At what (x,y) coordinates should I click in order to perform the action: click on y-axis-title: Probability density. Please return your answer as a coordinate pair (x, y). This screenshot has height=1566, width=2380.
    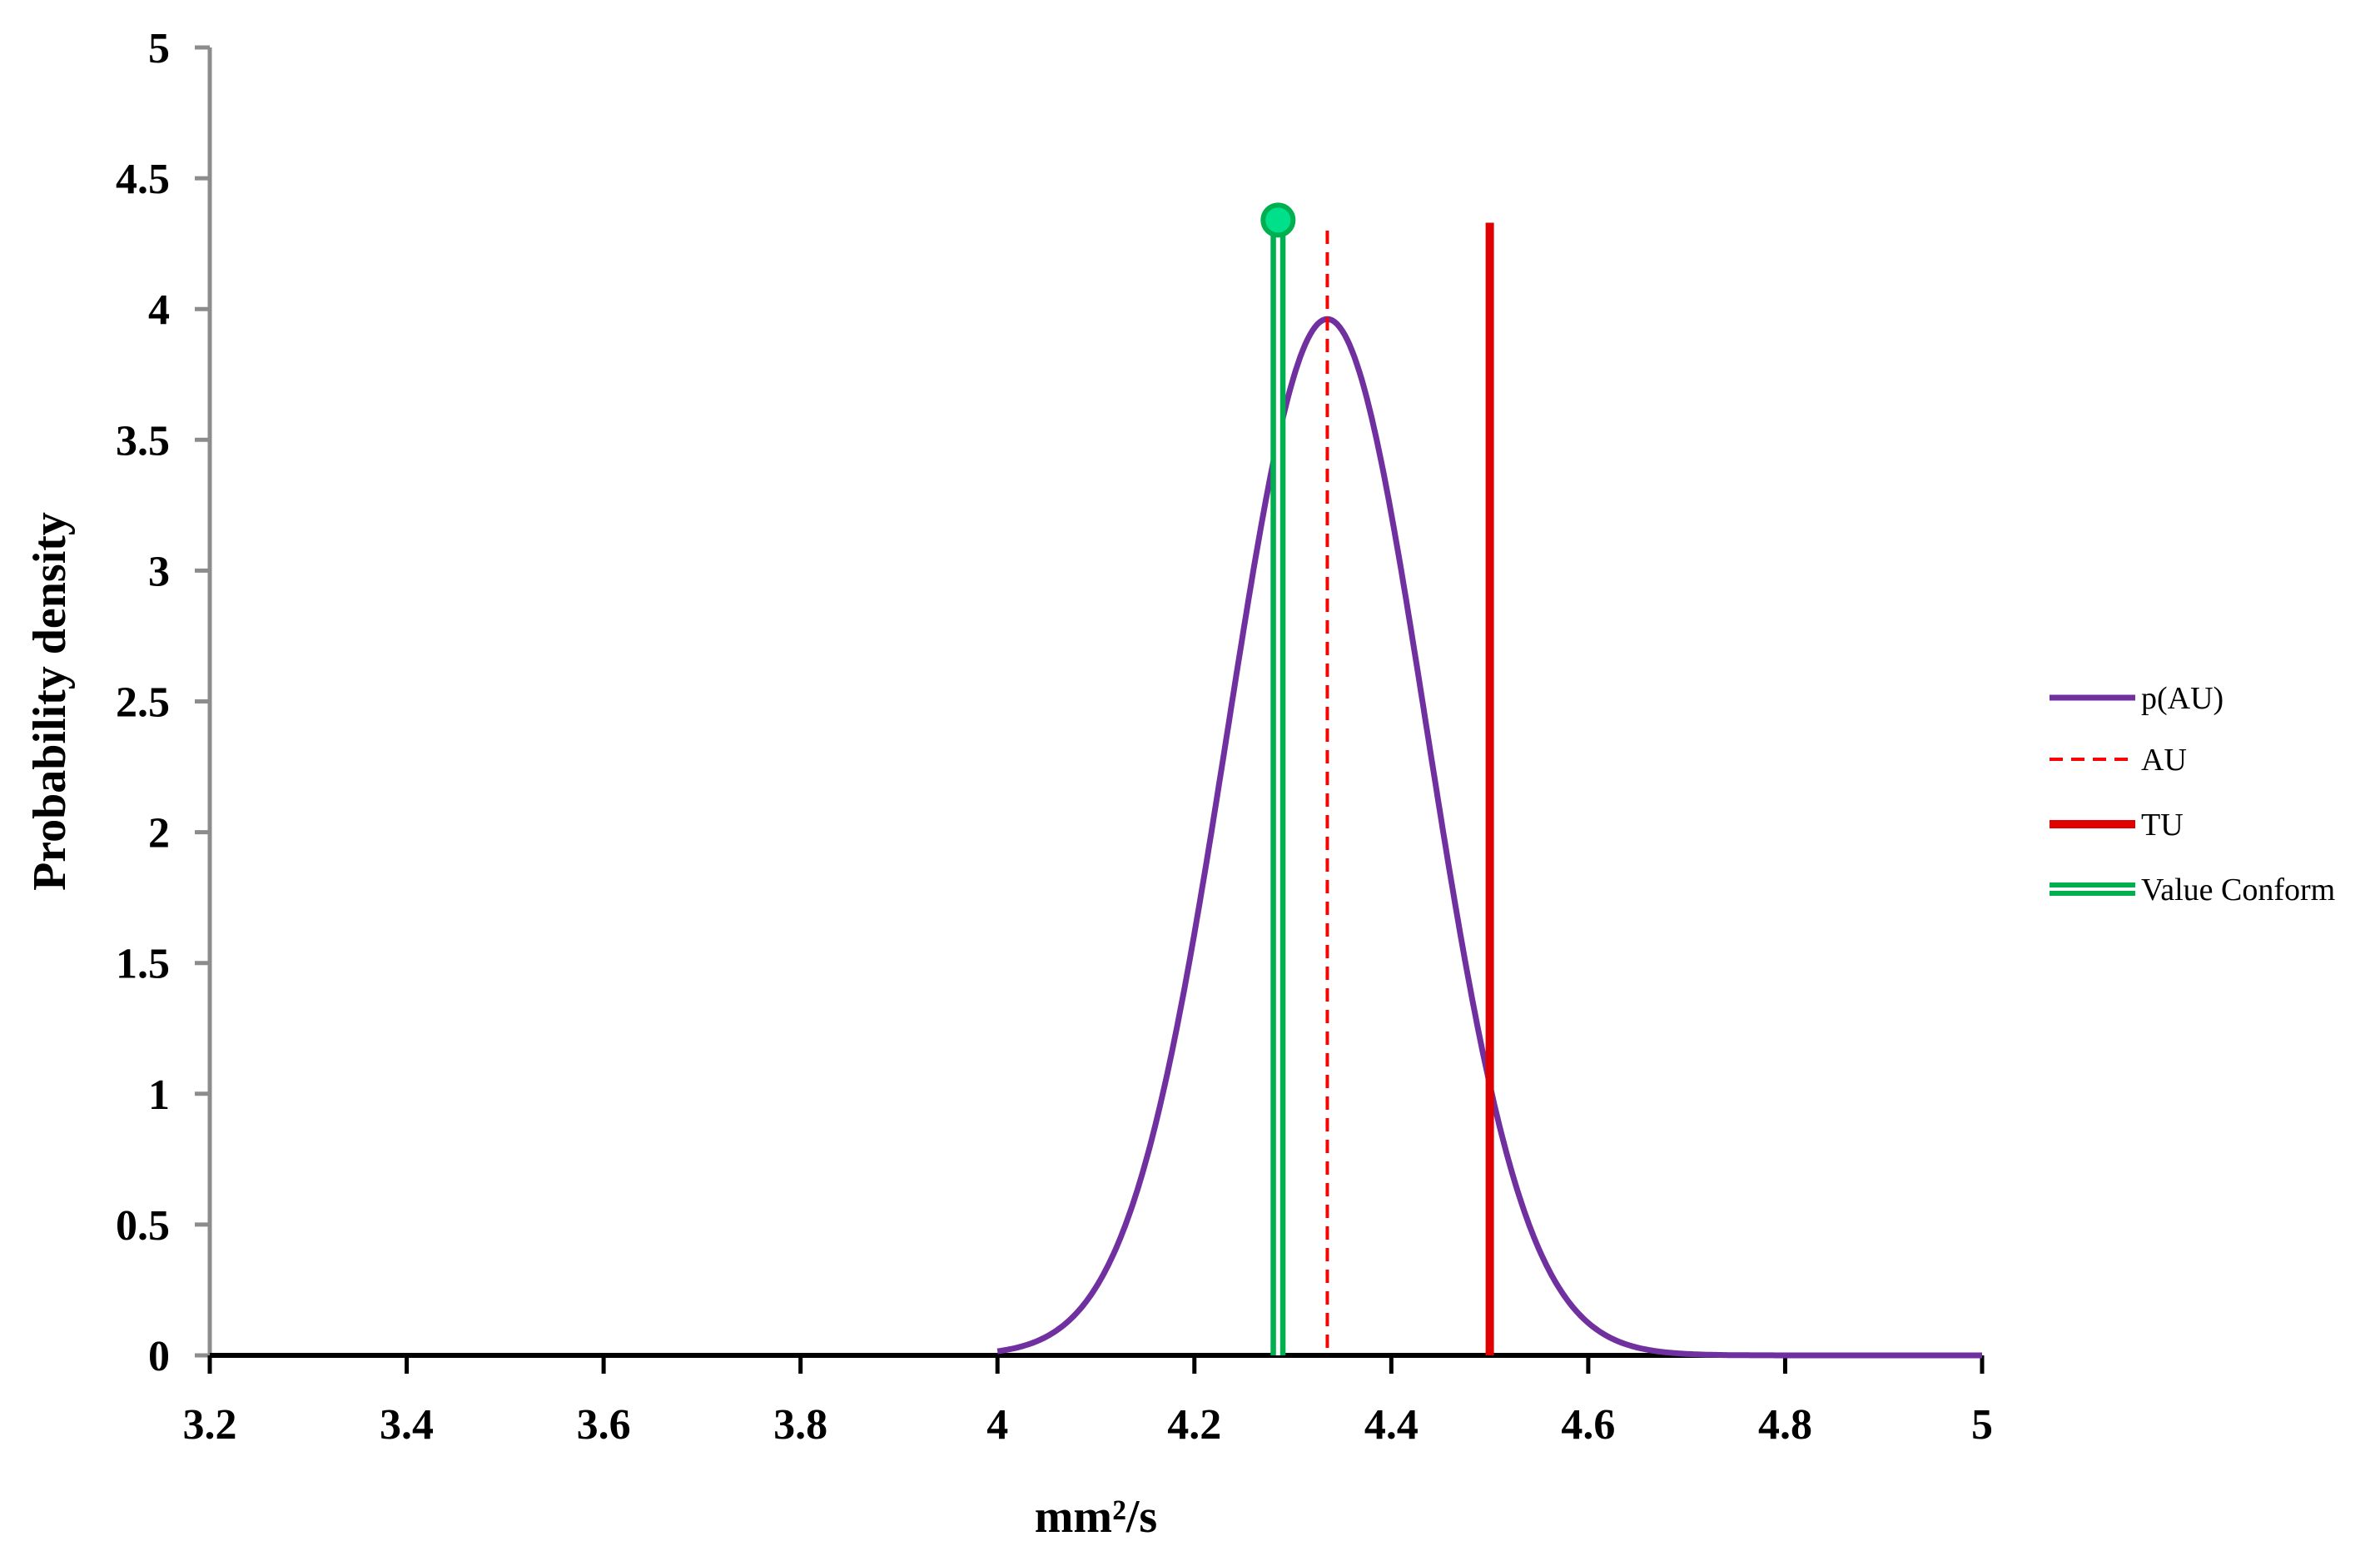
    Looking at the image, I should click on (50, 701).